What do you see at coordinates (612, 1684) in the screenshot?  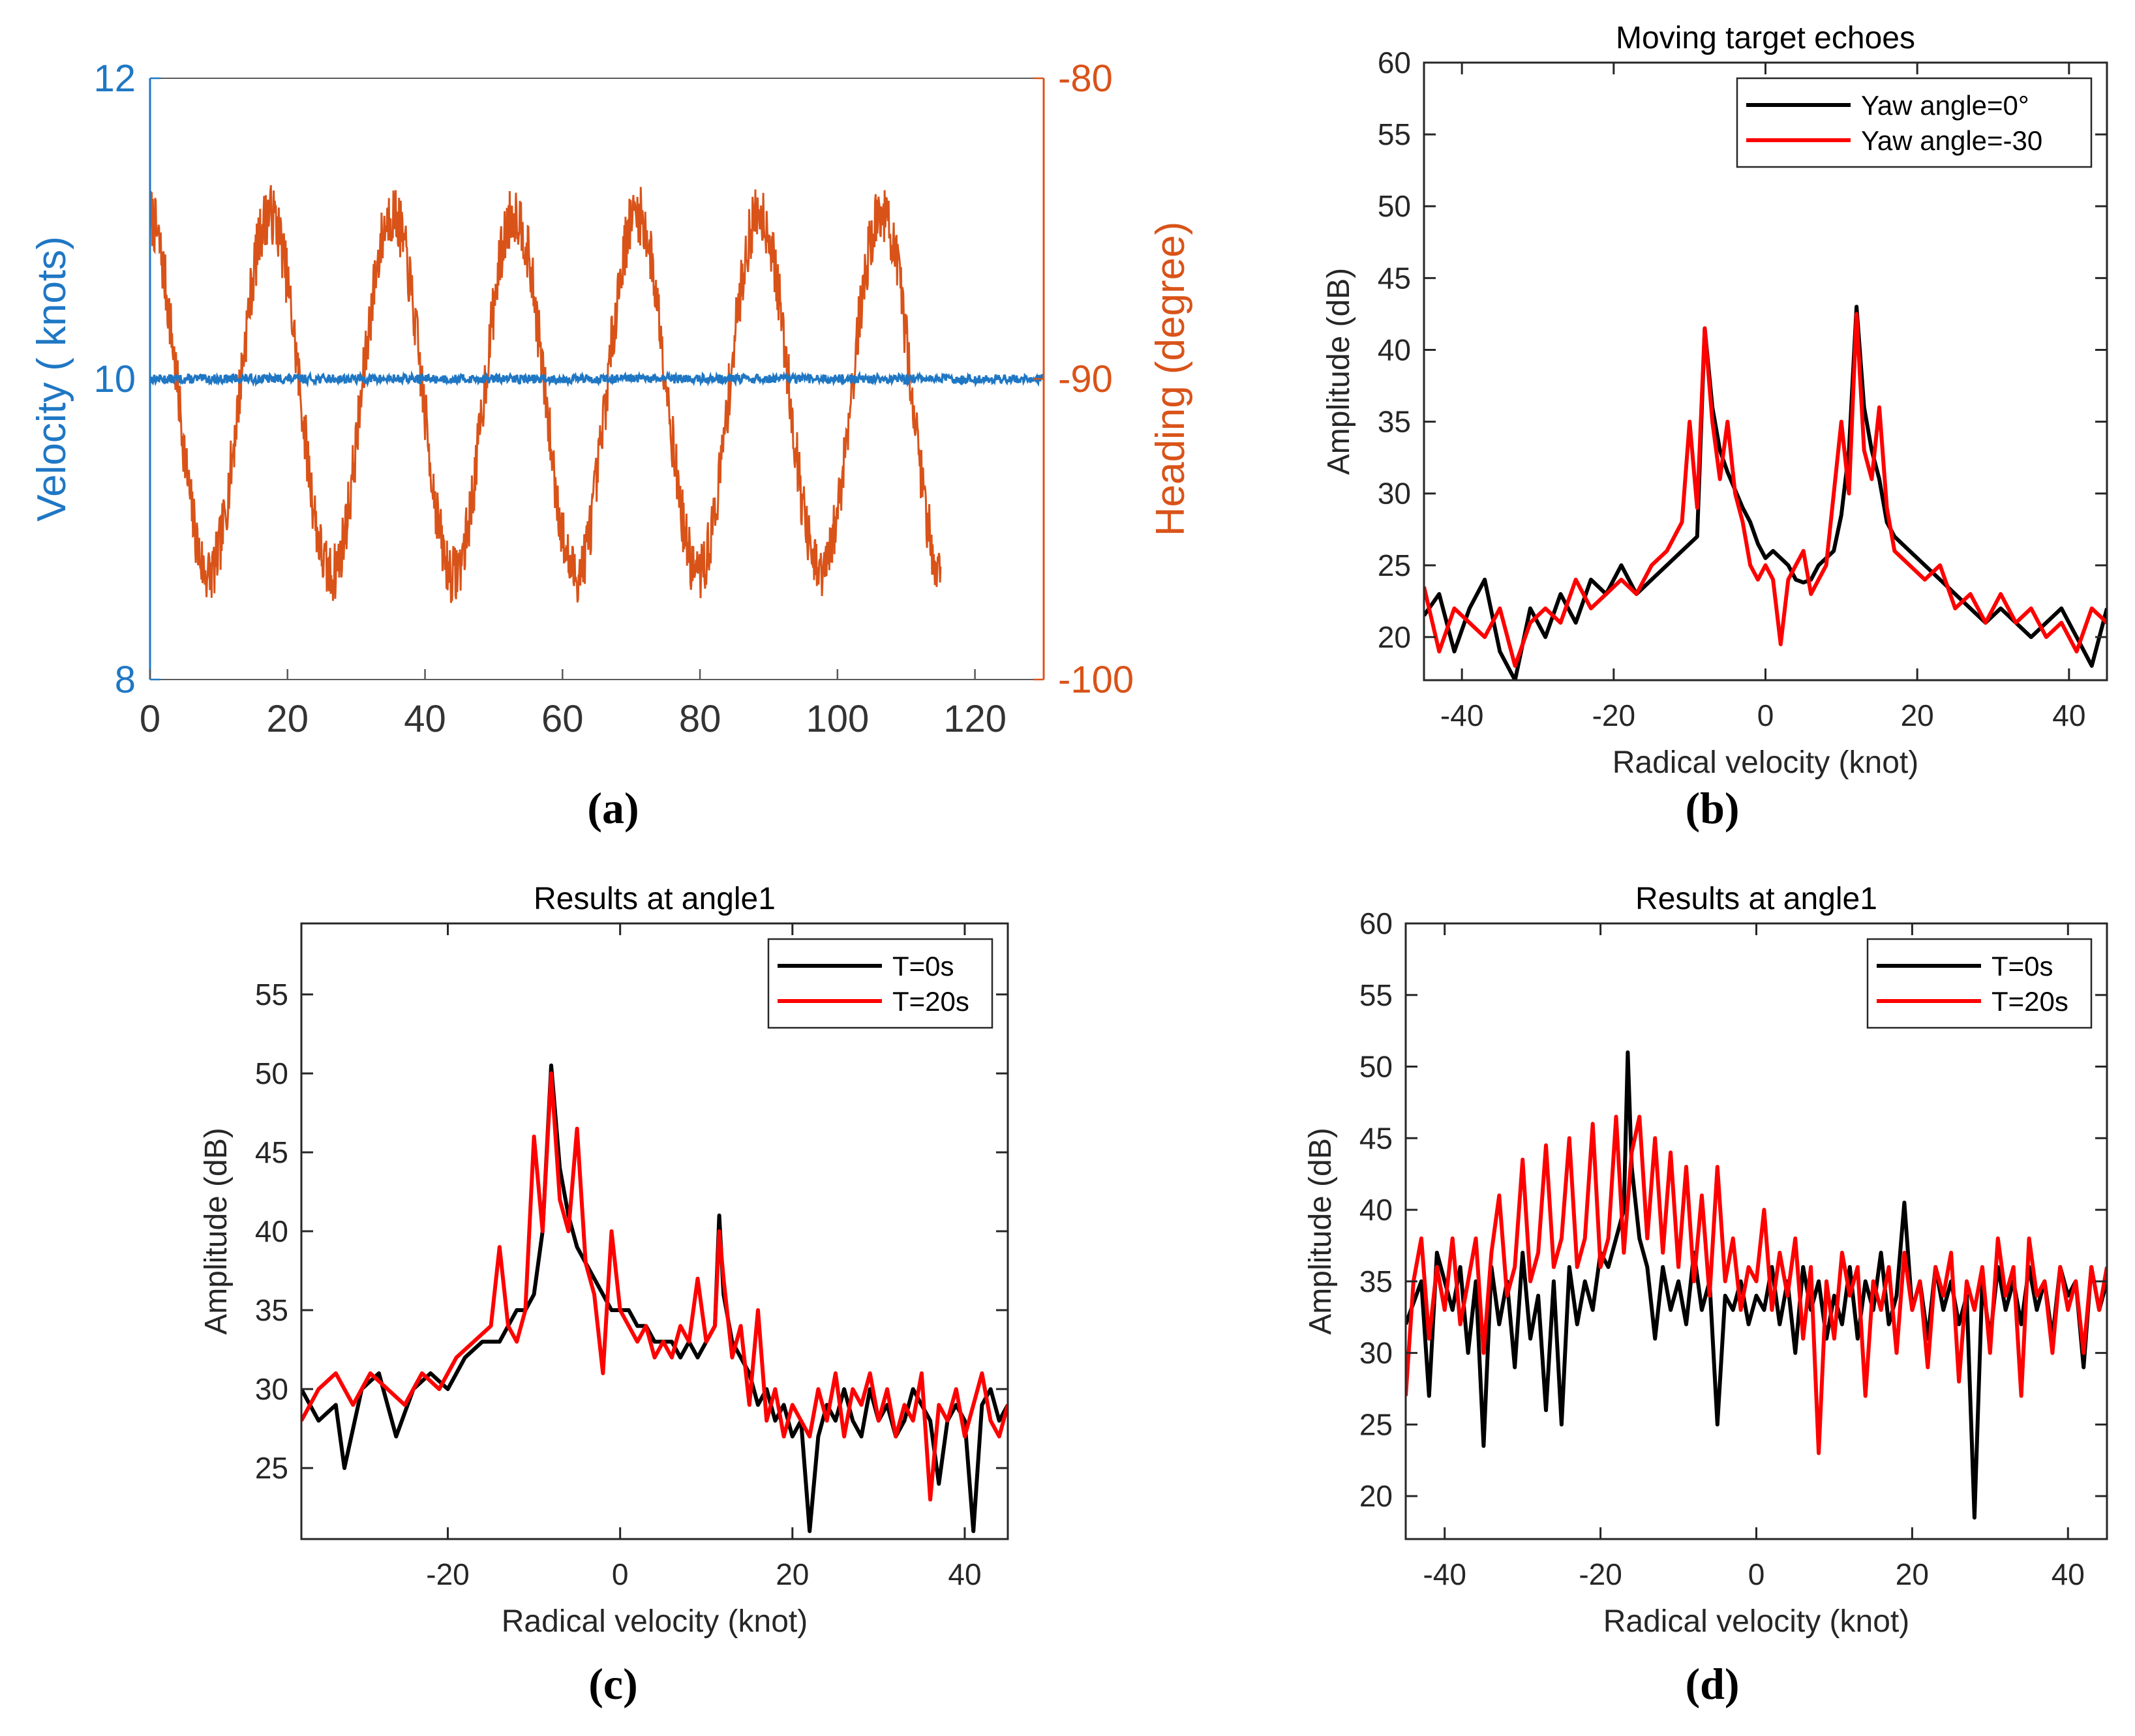 I see `panel-caption: (c)` at bounding box center [612, 1684].